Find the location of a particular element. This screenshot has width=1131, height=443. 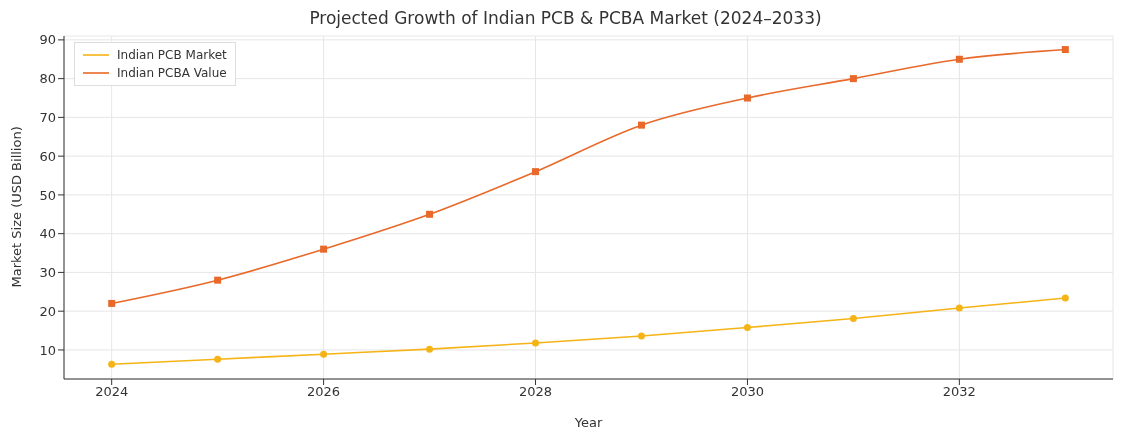

y-axis-title: Market Size (USD Billion) is located at coordinates (16, 207).